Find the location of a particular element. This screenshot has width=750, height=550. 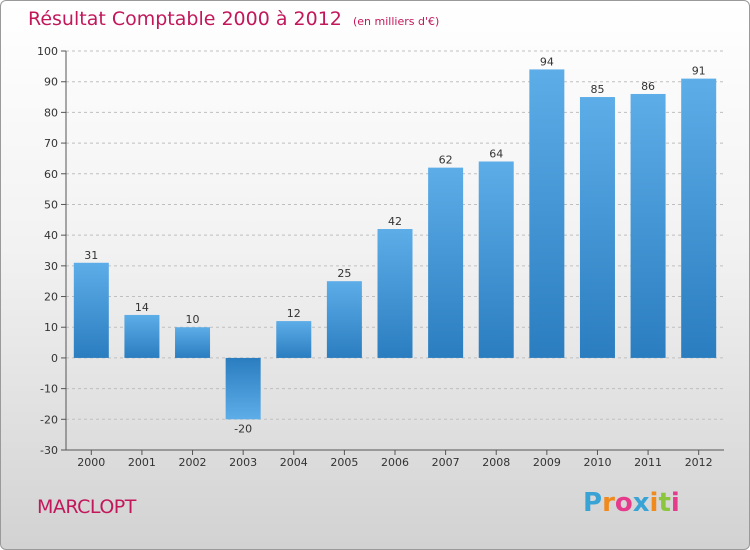

data-label: 42 is located at coordinates (395, 221).